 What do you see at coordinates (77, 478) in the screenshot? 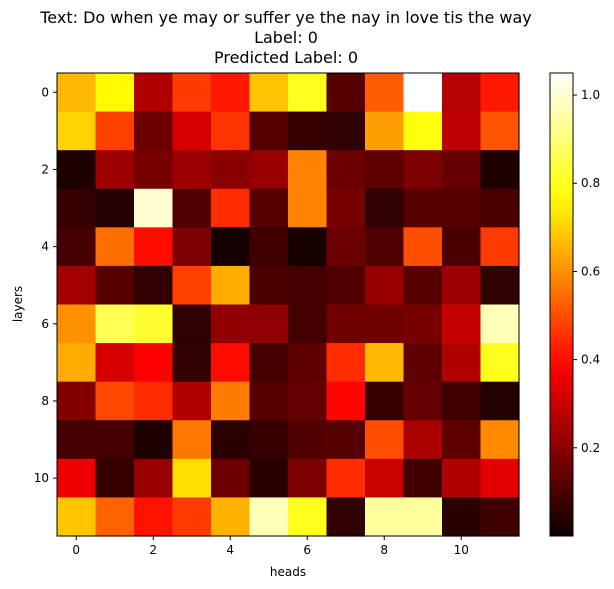
I see `heatmap-cell-r10-c0` at bounding box center [77, 478].